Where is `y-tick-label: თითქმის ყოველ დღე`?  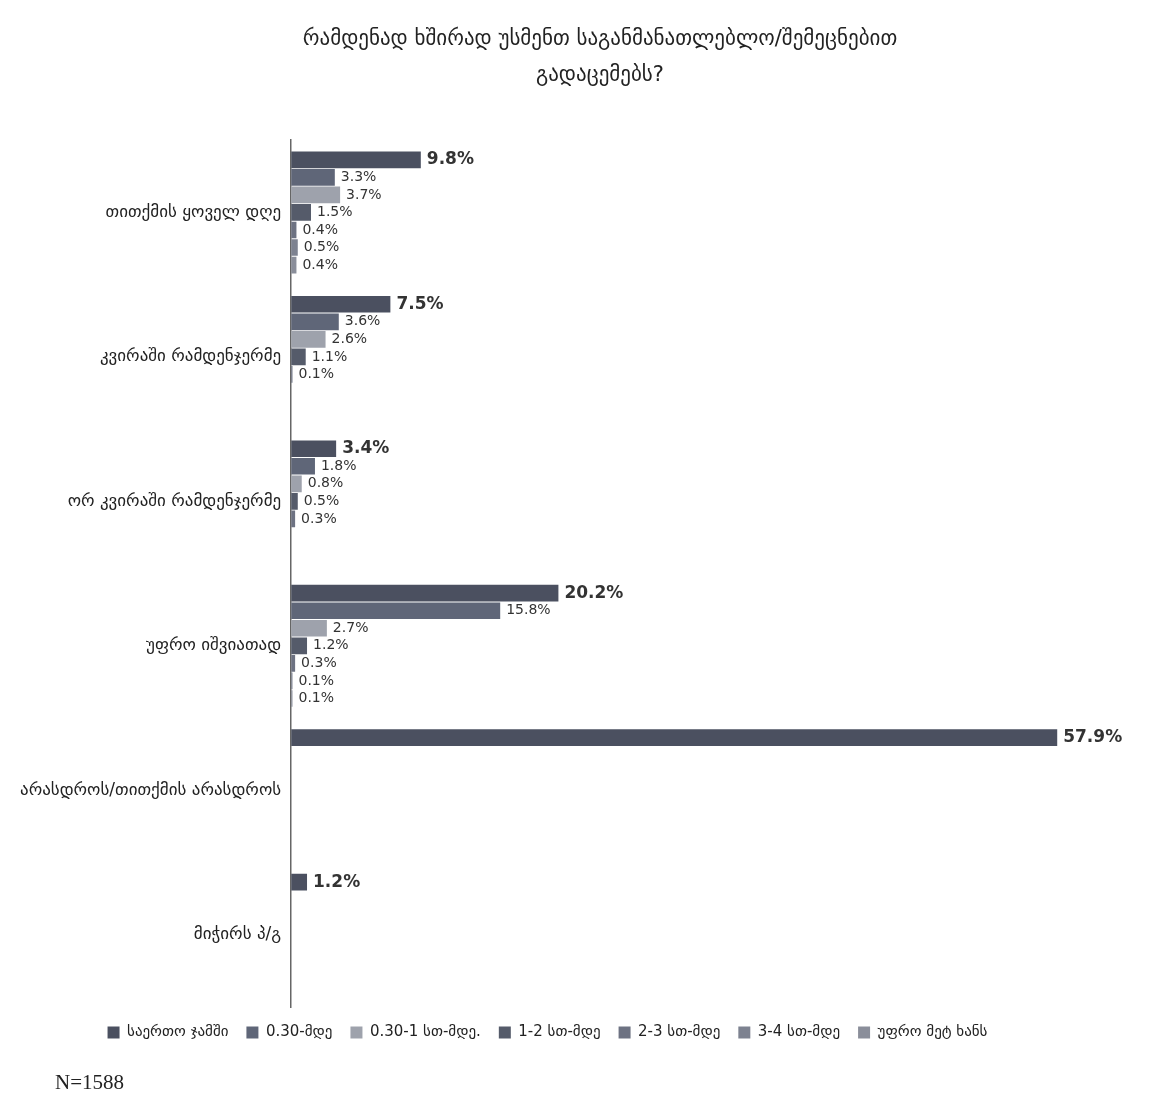
y-tick-label: თითქმის ყოველ დღე is located at coordinates (193, 210).